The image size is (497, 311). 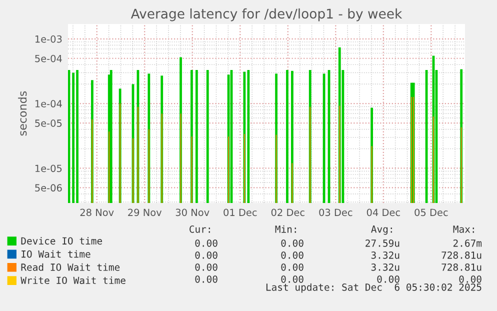 I want to click on x-tick-label: 29 Nov, so click(x=145, y=212).